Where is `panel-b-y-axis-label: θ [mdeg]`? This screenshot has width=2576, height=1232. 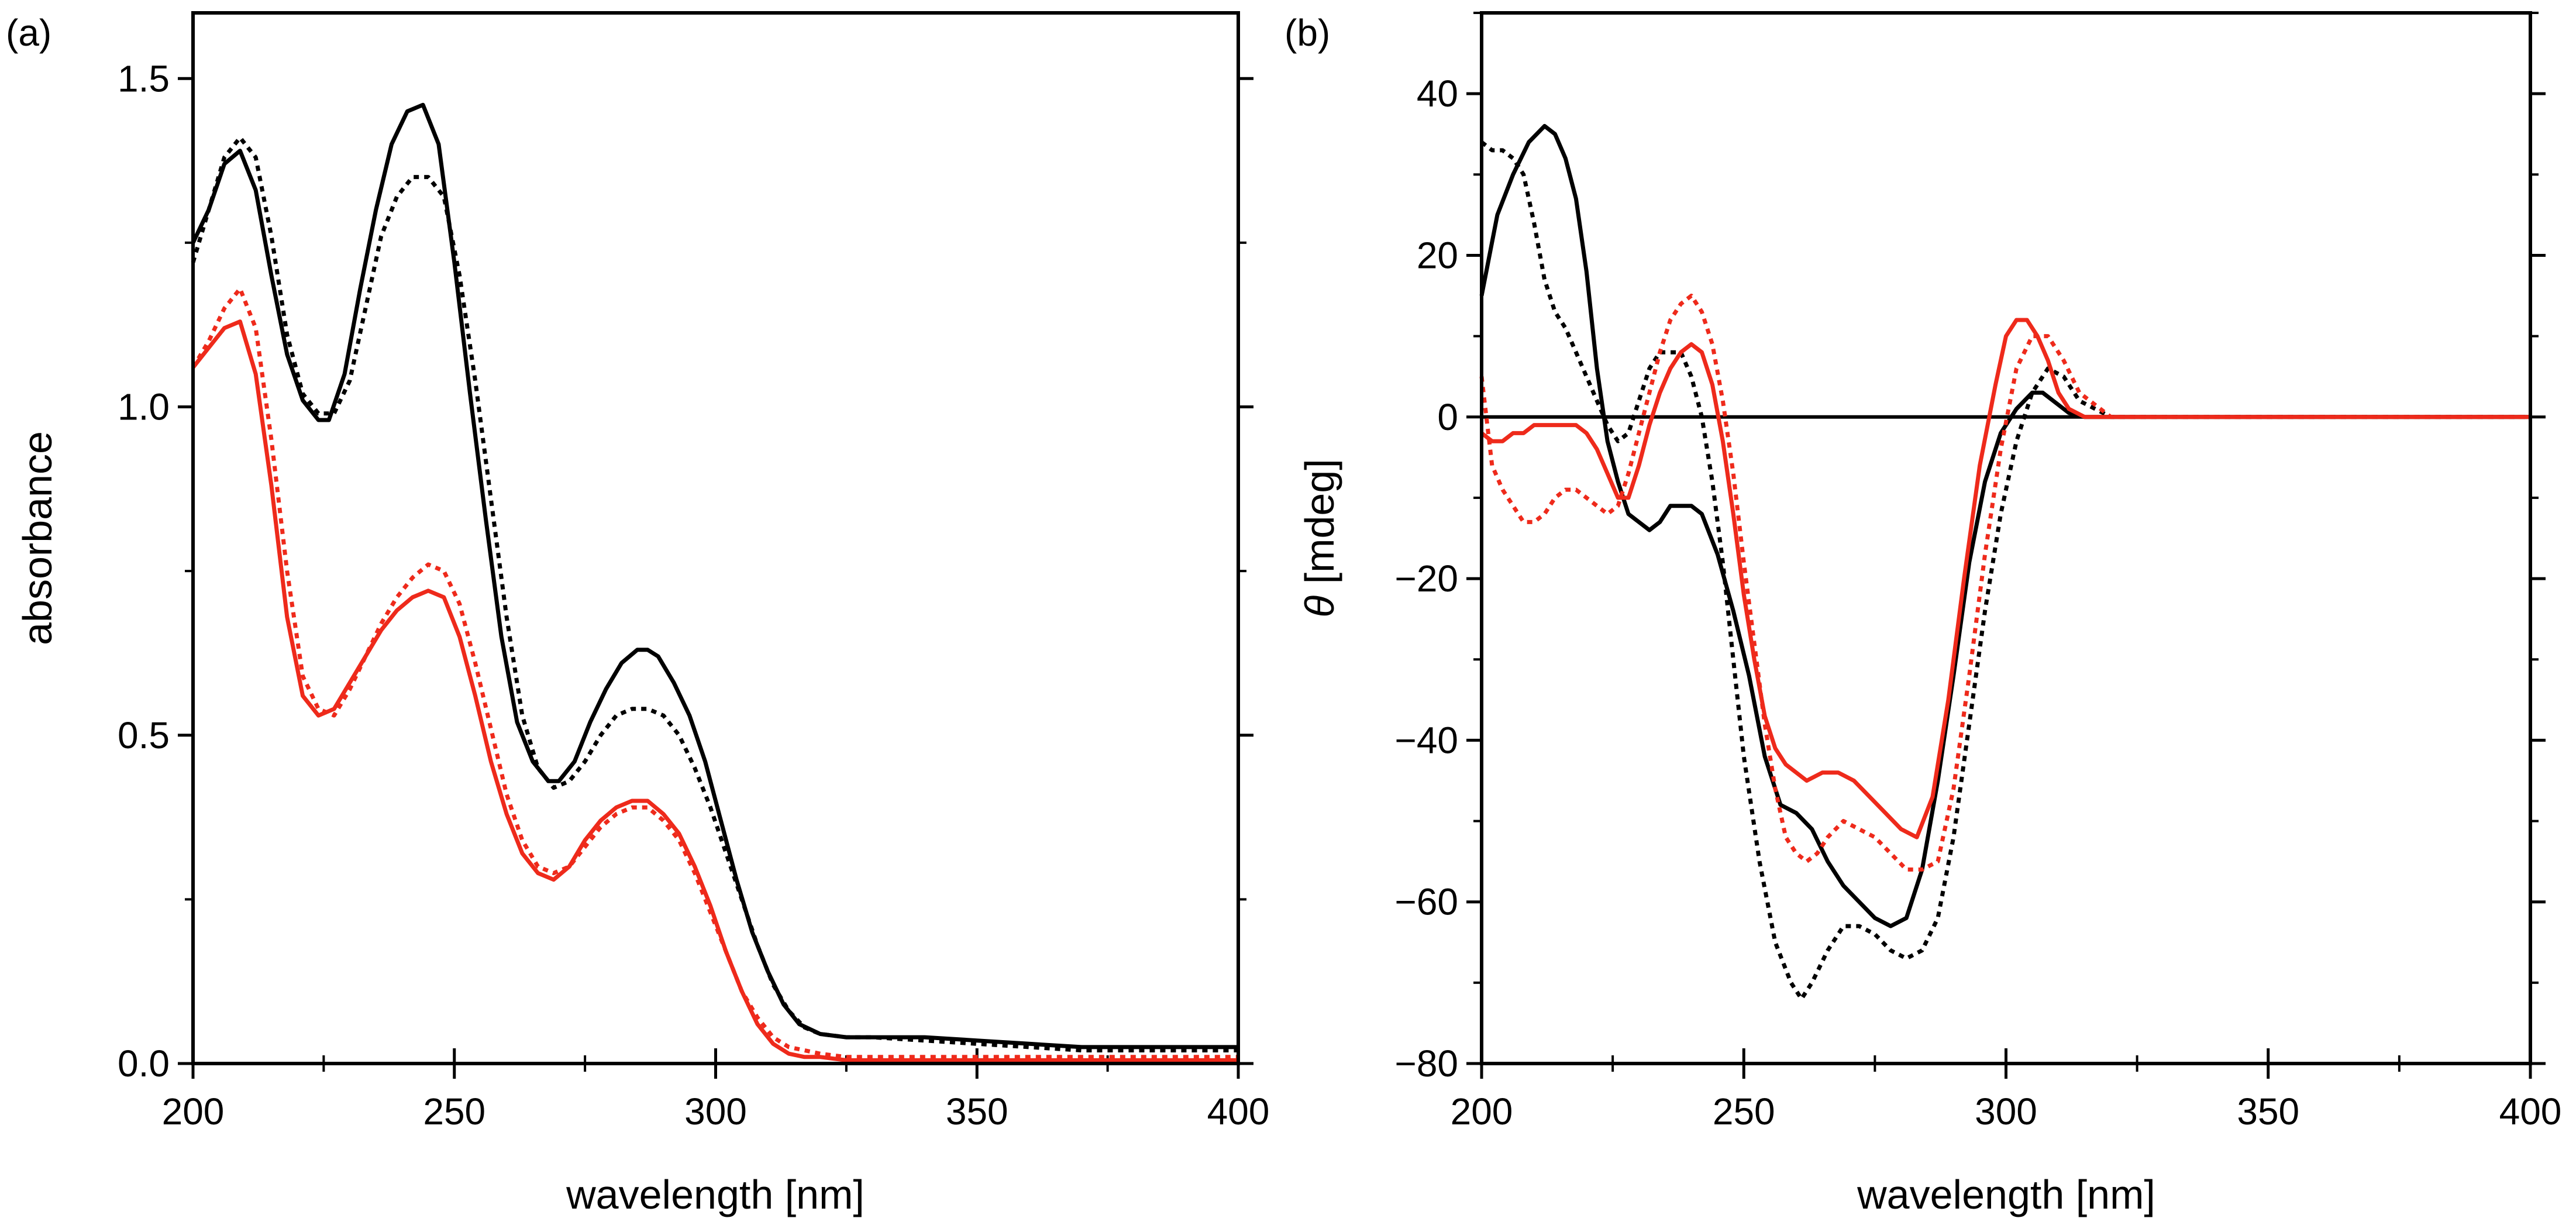
panel-b-y-axis-label: θ [mdeg] is located at coordinates (1319, 538).